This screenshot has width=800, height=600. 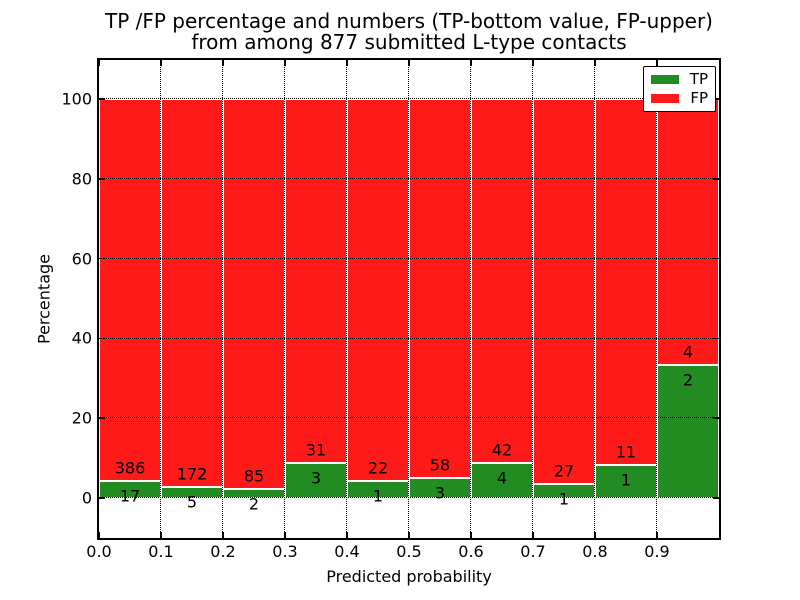 I want to click on x-tick-label: 0.8, so click(x=595, y=551).